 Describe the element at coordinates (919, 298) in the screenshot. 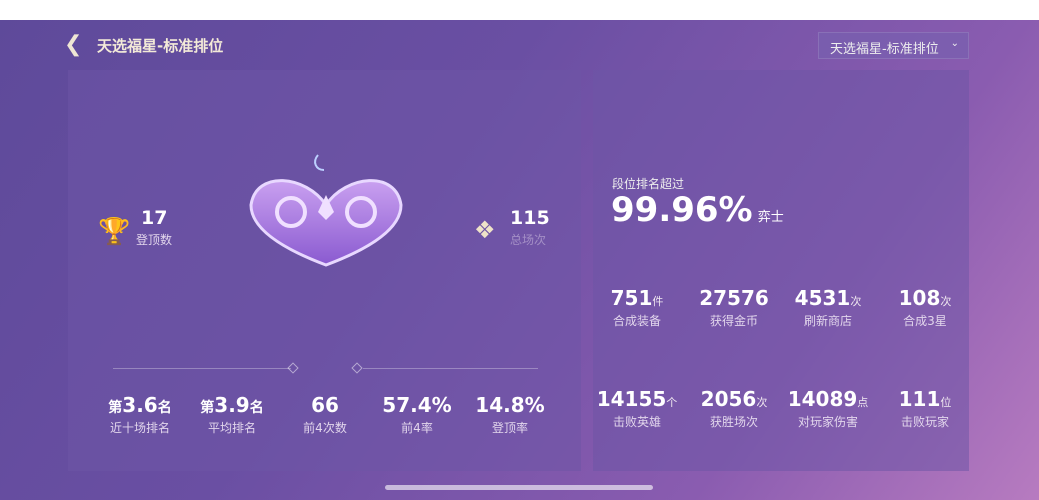

I see `stat-value: 108` at that location.